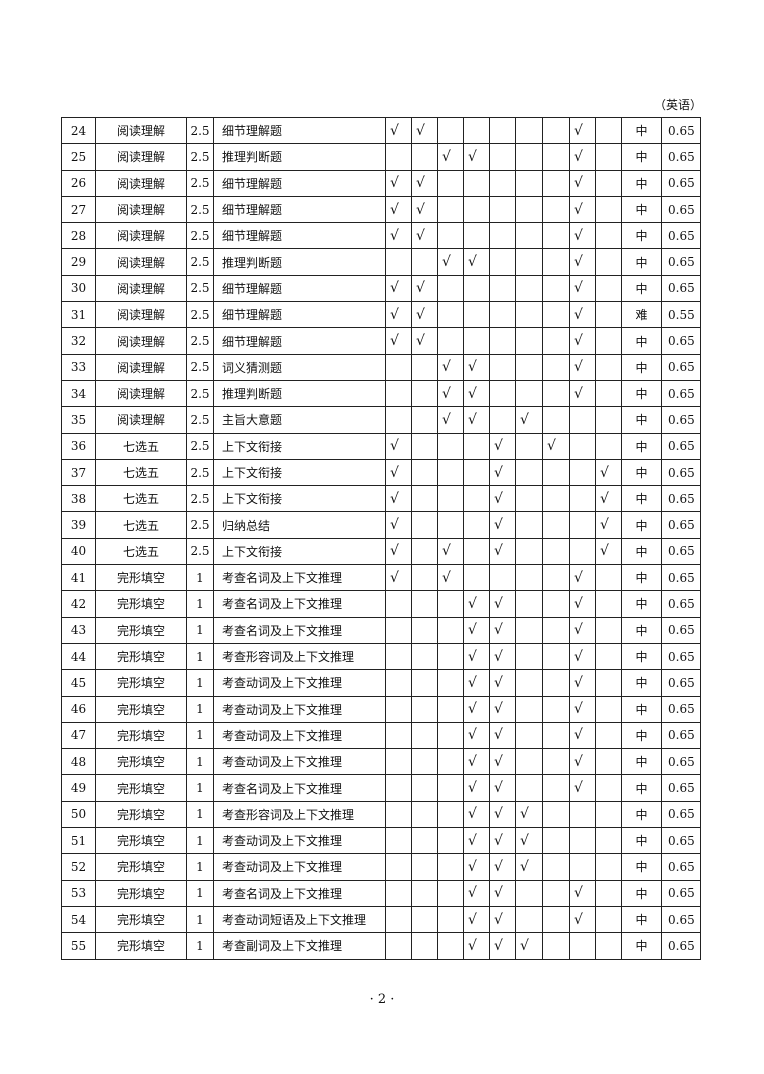  What do you see at coordinates (556, 446) in the screenshot?
I see `check-cell-7: √` at bounding box center [556, 446].